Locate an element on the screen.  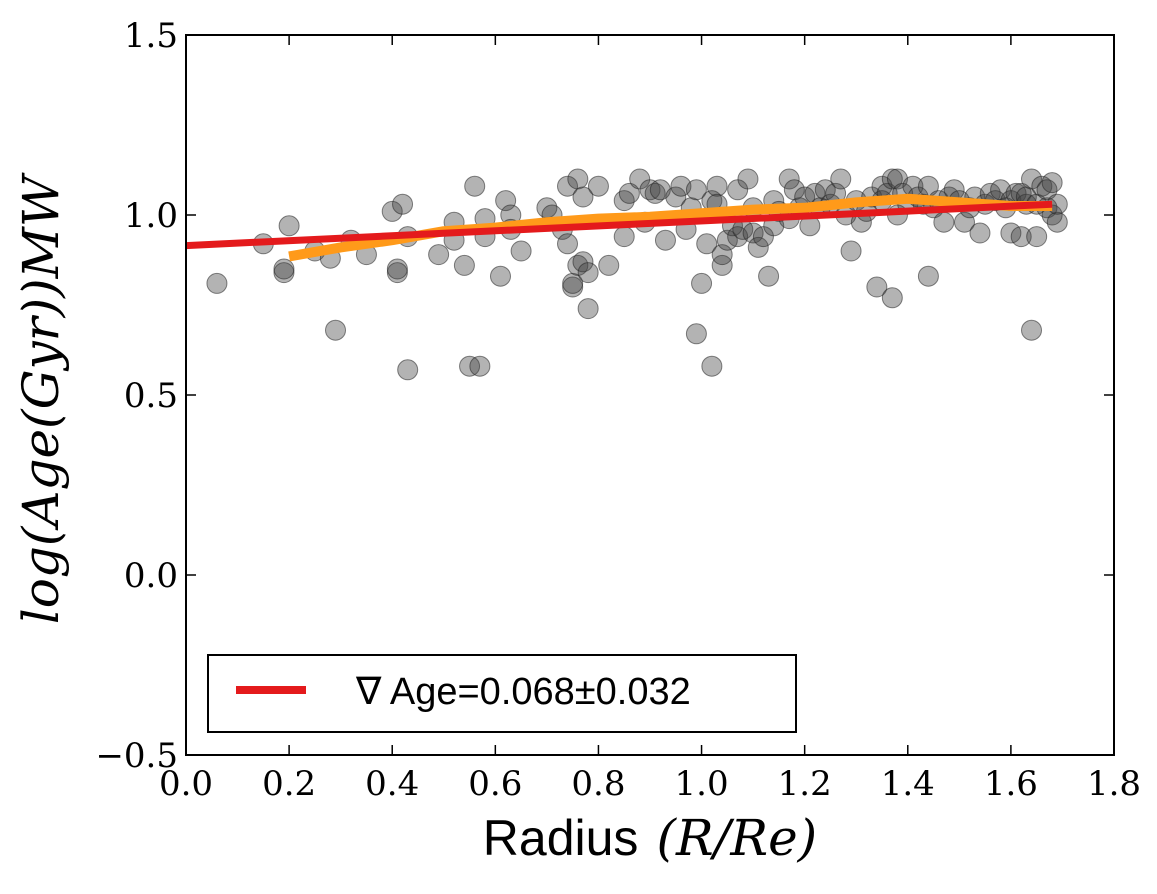
y-tick-label-3: 1.0 is located at coordinates (151, 216).